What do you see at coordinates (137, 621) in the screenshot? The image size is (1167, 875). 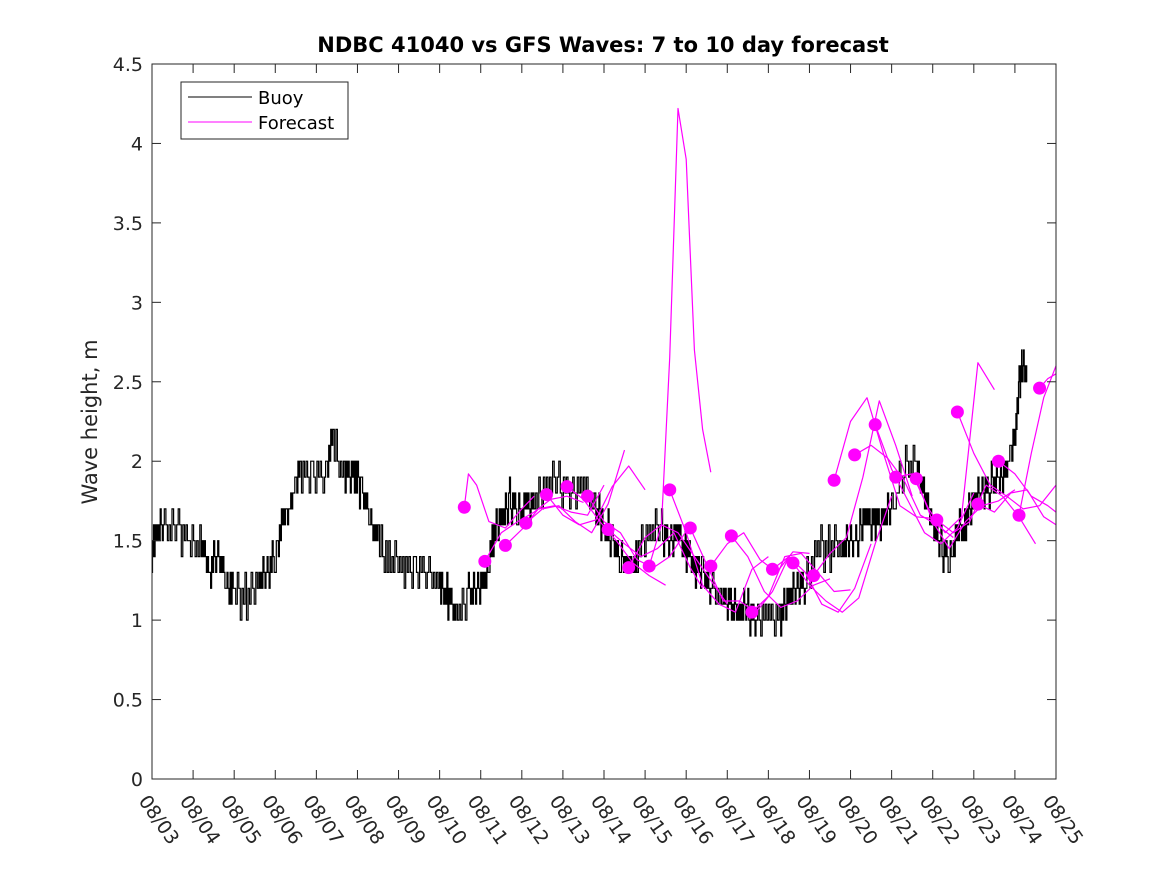 I see `y-tick-label-2: 1` at bounding box center [137, 621].